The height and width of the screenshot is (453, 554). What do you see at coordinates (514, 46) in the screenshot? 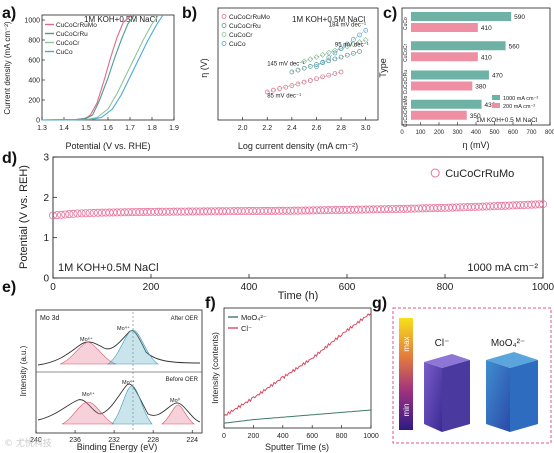
I see `c-bar-value: 560` at bounding box center [514, 46].